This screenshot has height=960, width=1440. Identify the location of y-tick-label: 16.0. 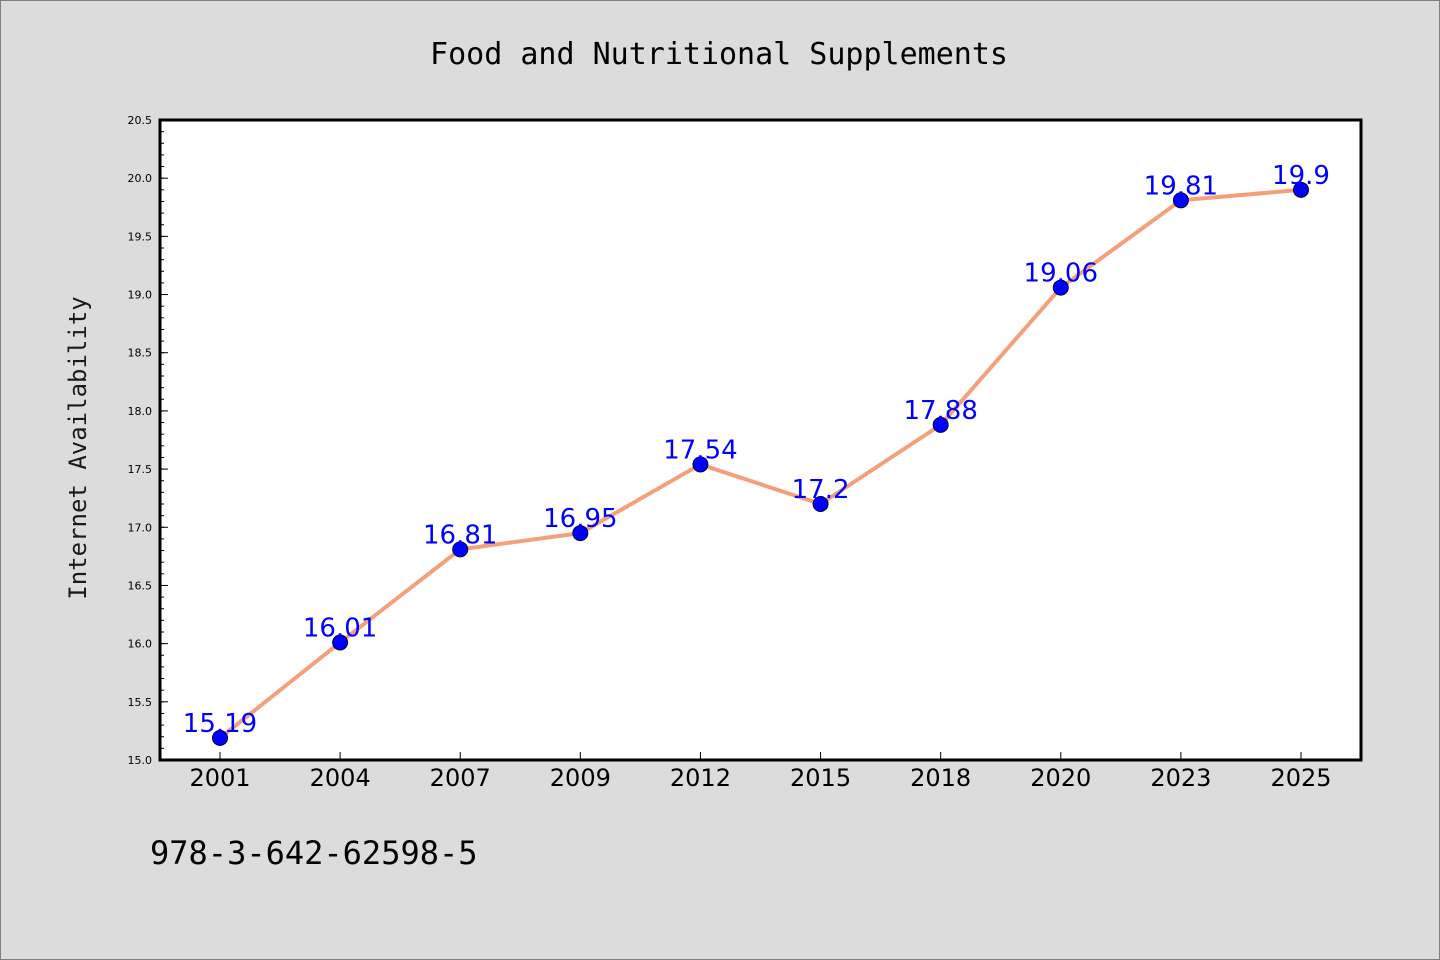
(140, 644).